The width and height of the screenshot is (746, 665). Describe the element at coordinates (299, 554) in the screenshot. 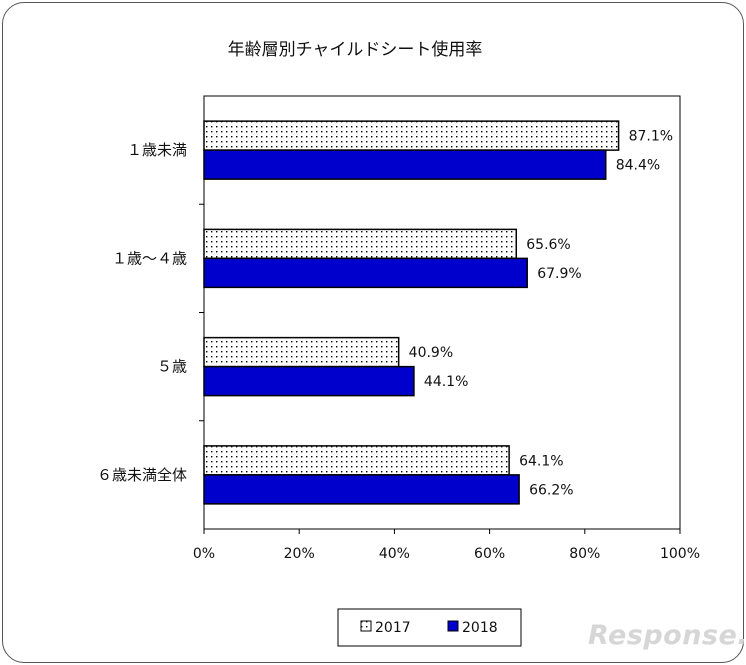

I see `x-tick-label: 20%` at that location.